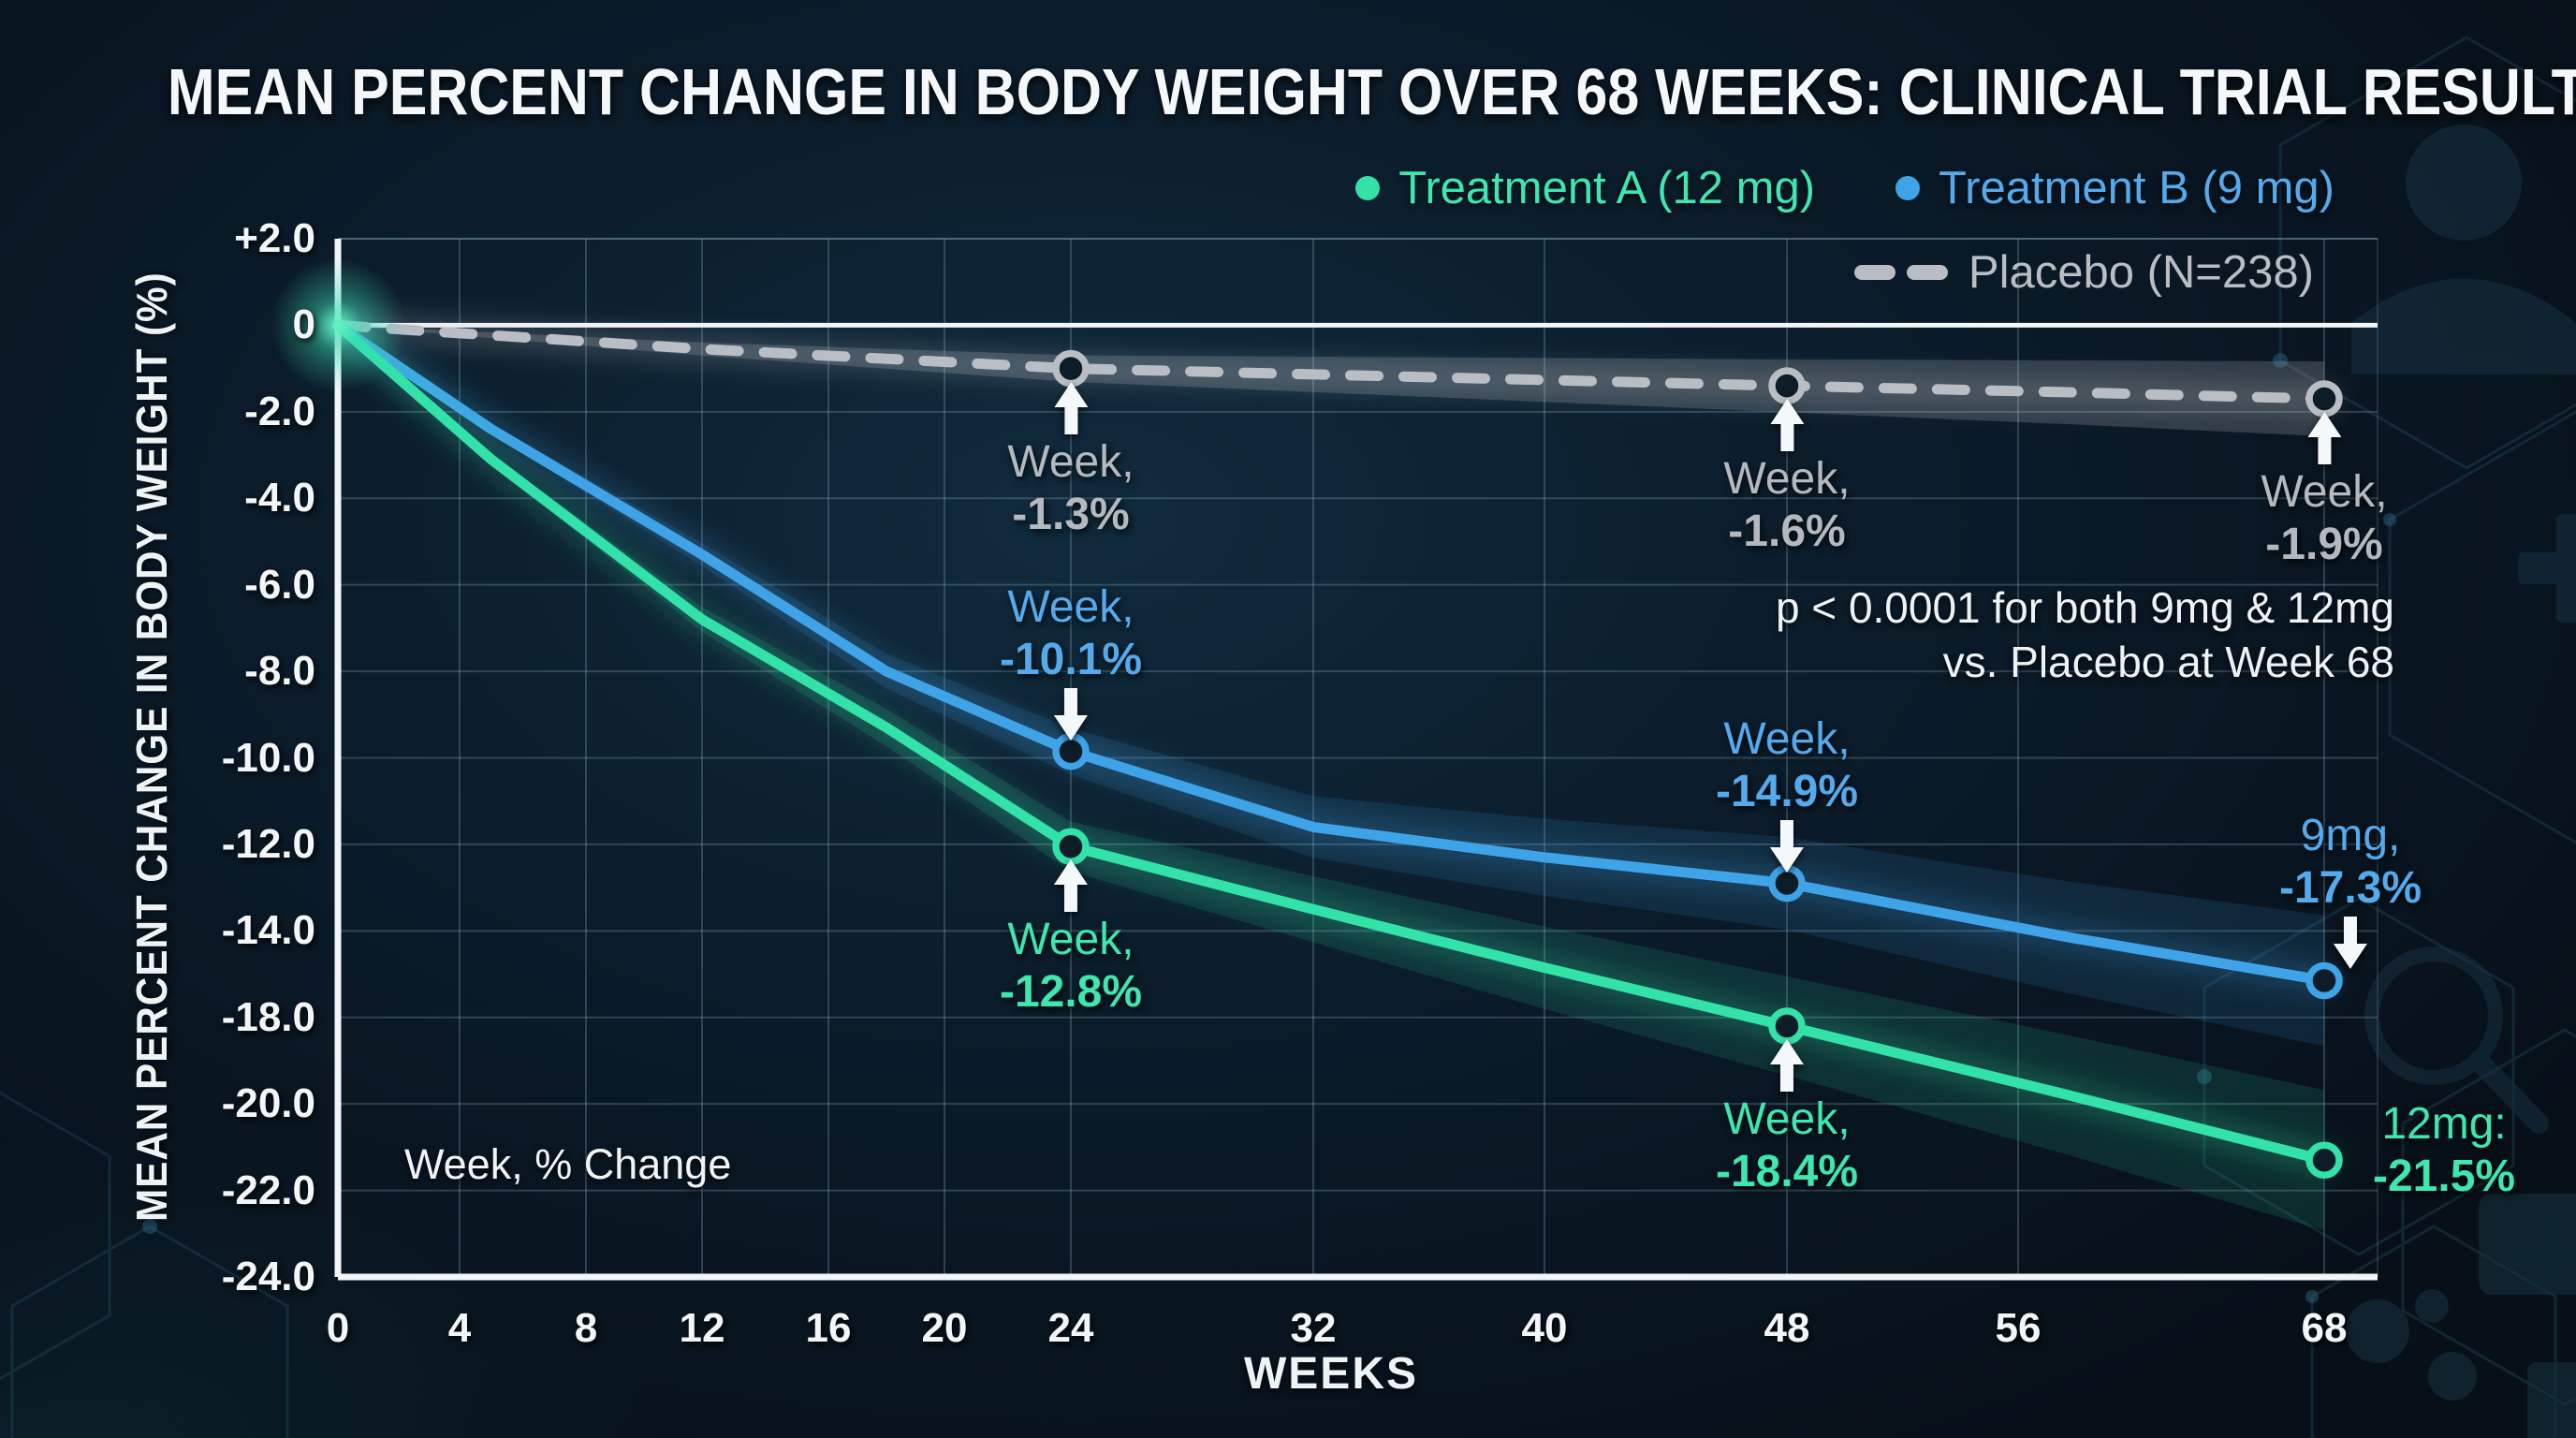  What do you see at coordinates (2141, 272) in the screenshot?
I see `legend-label-placebo: Placebo (N=238)` at bounding box center [2141, 272].